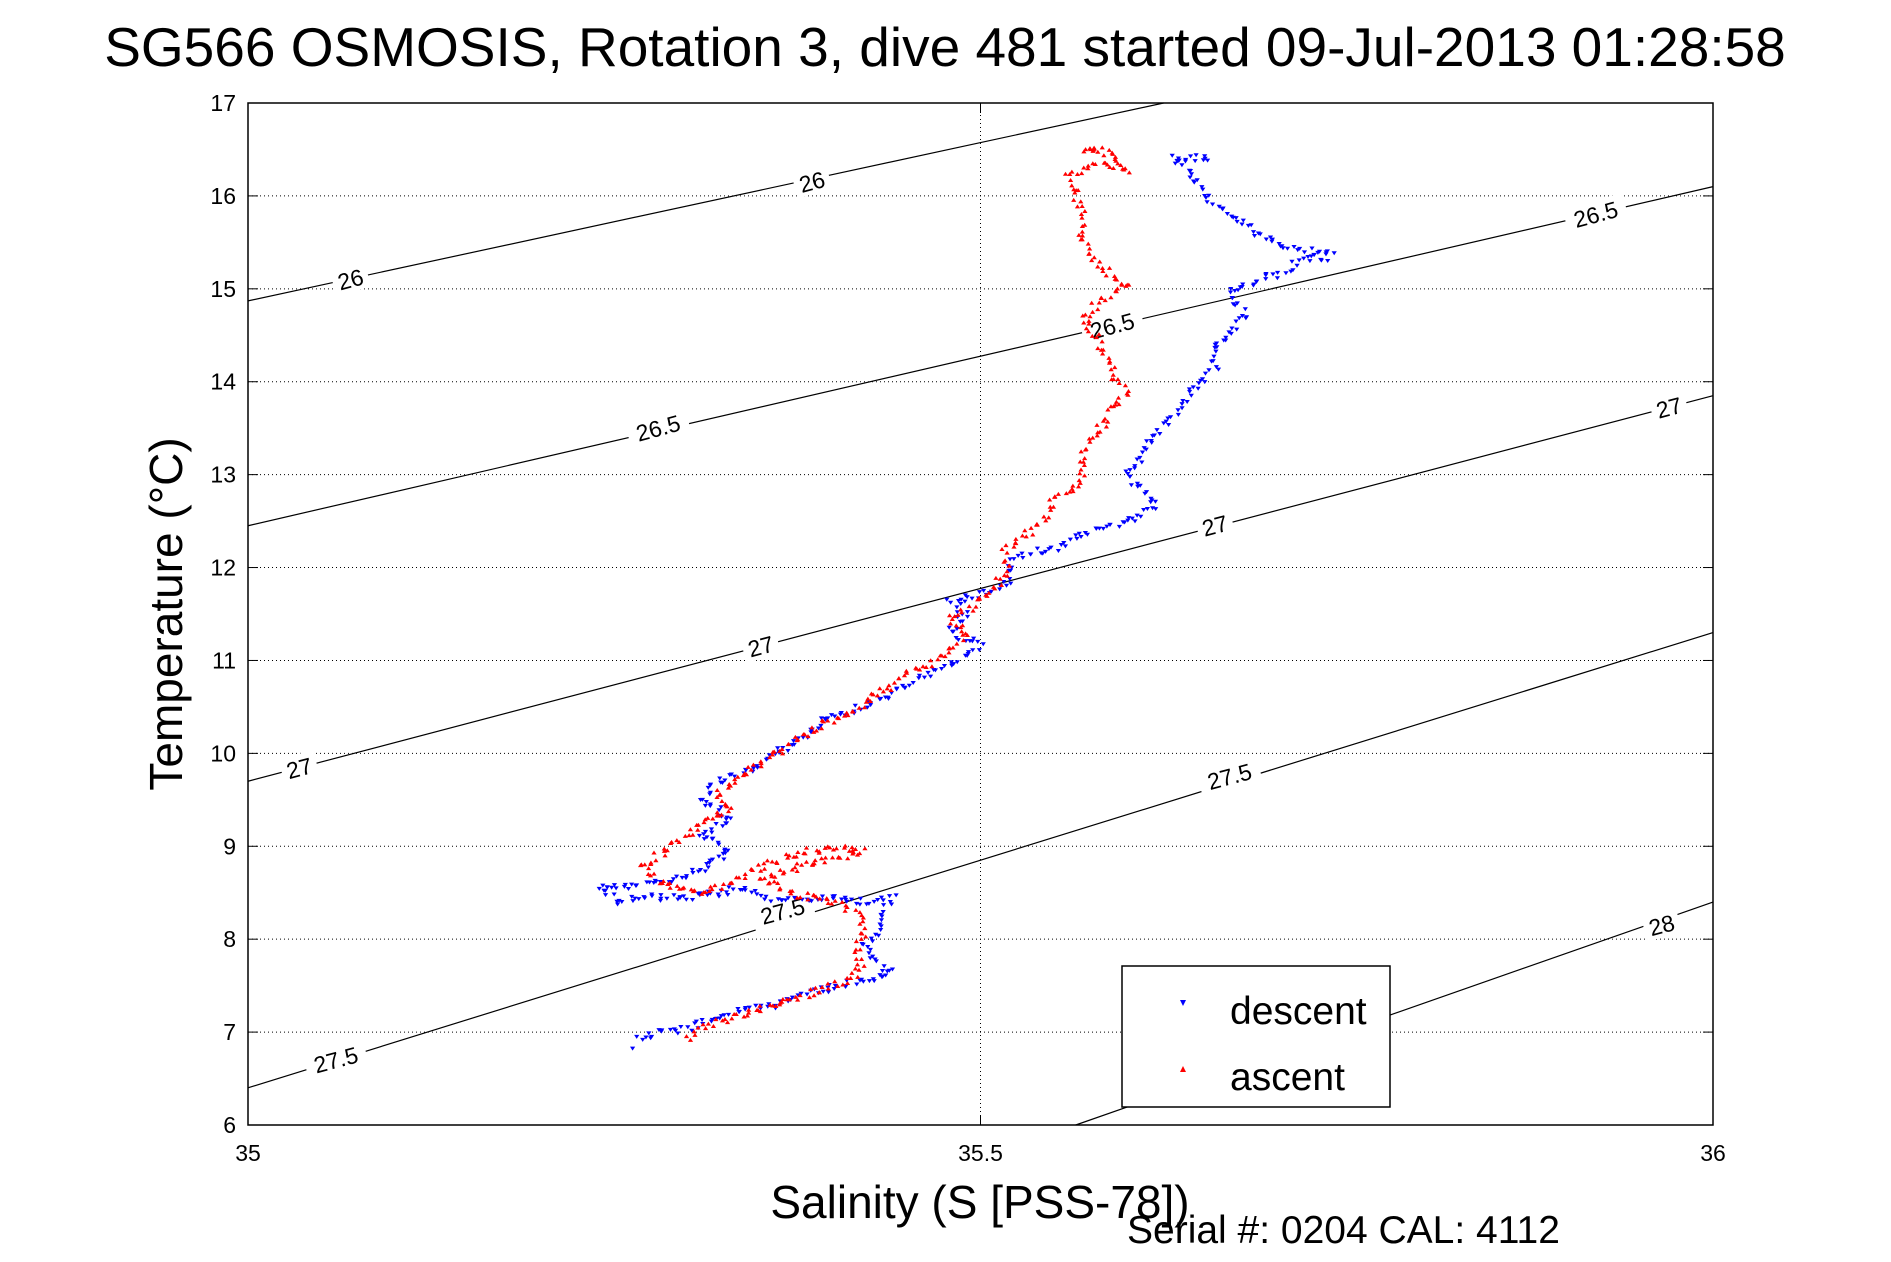 Image resolution: width=1891 pixels, height=1262 pixels. I want to click on y-tick-label: 15, so click(223, 289).